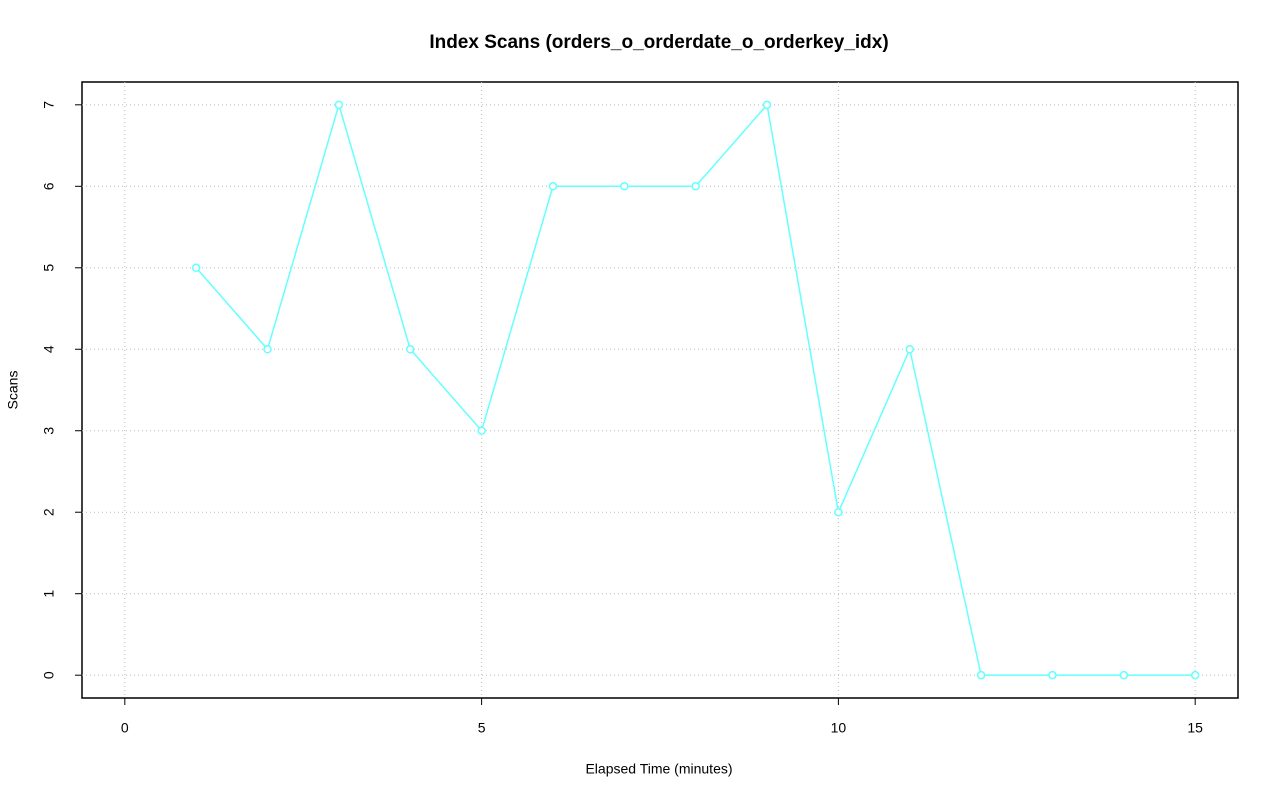 This screenshot has width=1280, height=801. I want to click on y-tick-label: 0, so click(49, 675).